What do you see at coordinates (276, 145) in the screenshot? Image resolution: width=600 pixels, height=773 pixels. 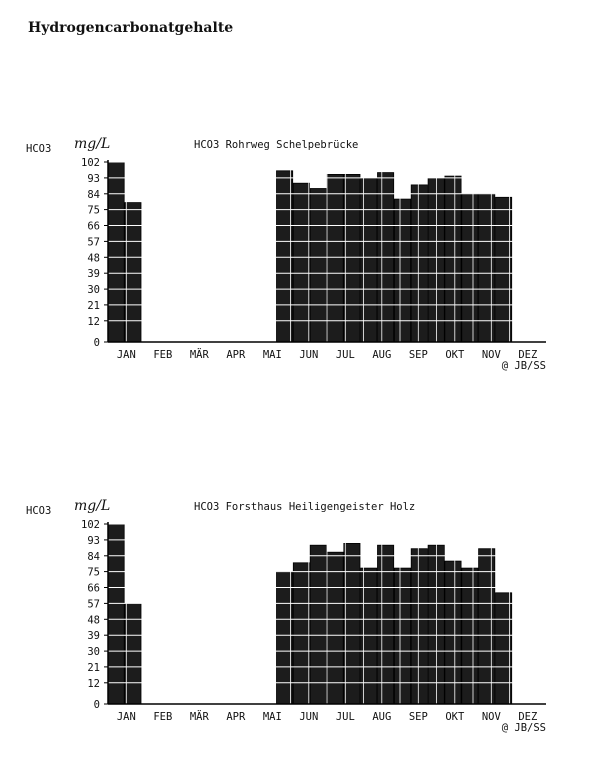 I see `chart-title: HCO3 Rohrweg Schelpebrücke` at bounding box center [276, 145].